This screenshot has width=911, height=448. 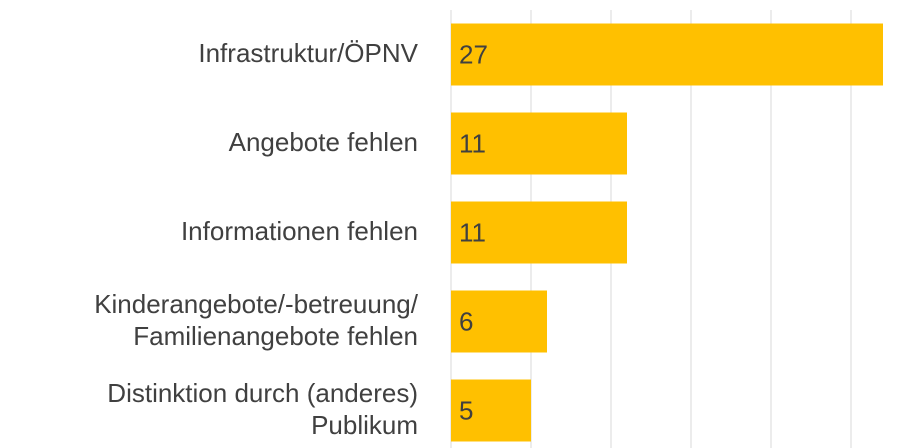 What do you see at coordinates (466, 410) in the screenshot?
I see `value-label: 5` at bounding box center [466, 410].